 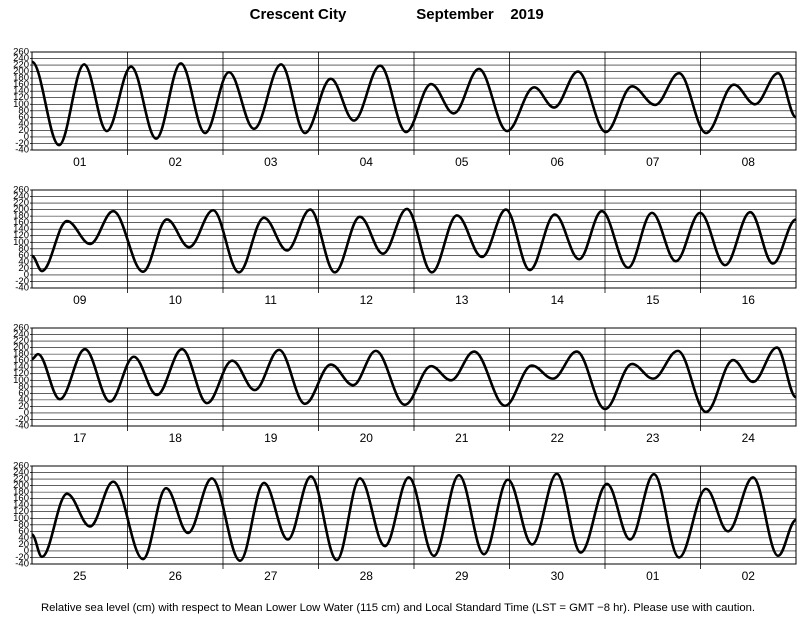 What do you see at coordinates (749, 162) in the screenshot?
I see `day-label: 08` at bounding box center [749, 162].